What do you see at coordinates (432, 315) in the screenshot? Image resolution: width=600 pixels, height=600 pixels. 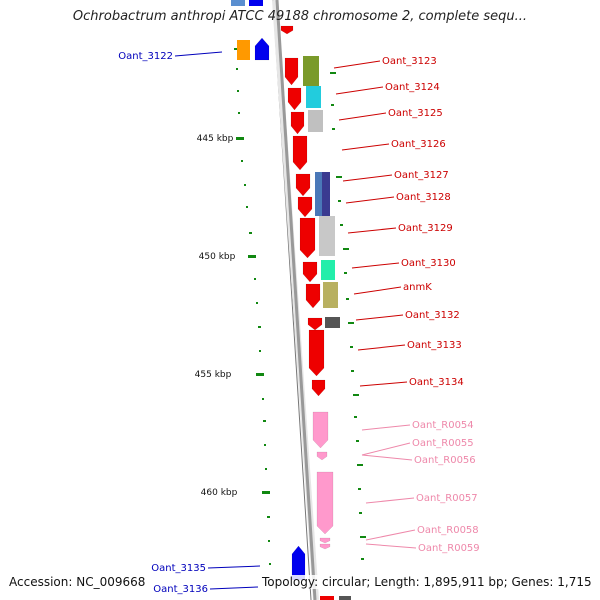 I see `gene-label-oant-3132: Oant_3132` at bounding box center [432, 315].